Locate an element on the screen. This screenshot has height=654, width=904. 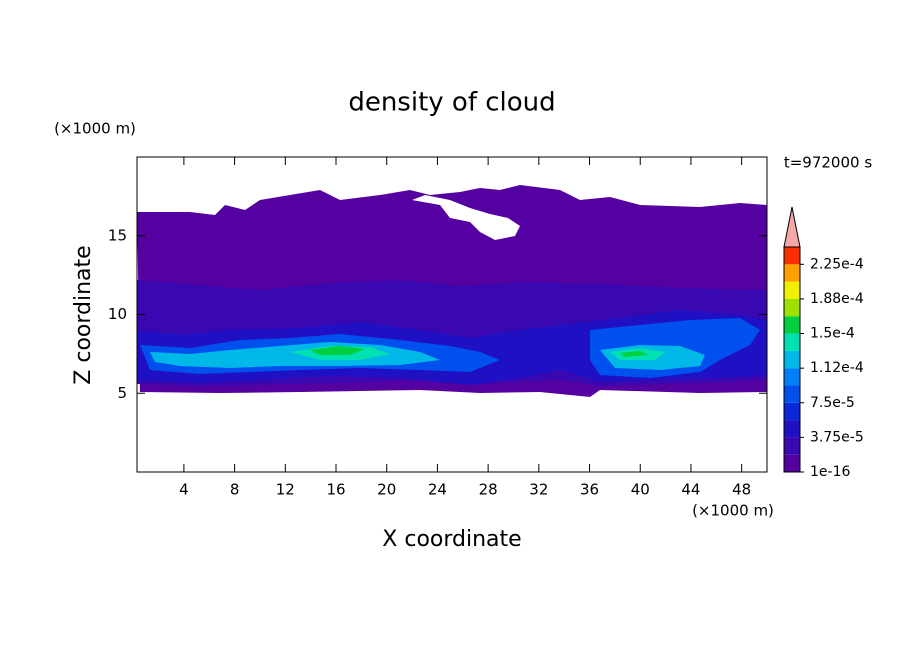
x-tick-label: 24 is located at coordinates (437, 490).